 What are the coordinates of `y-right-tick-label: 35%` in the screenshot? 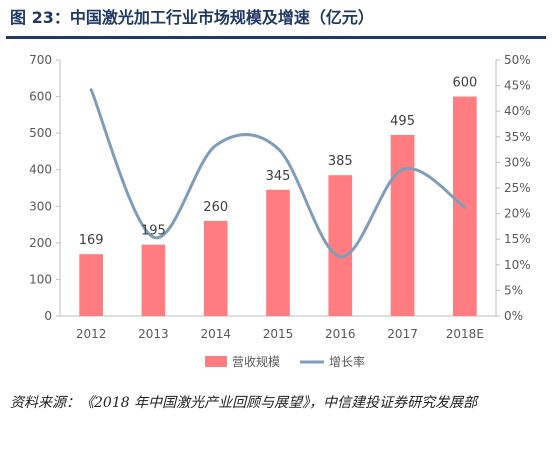 It's located at (517, 137).